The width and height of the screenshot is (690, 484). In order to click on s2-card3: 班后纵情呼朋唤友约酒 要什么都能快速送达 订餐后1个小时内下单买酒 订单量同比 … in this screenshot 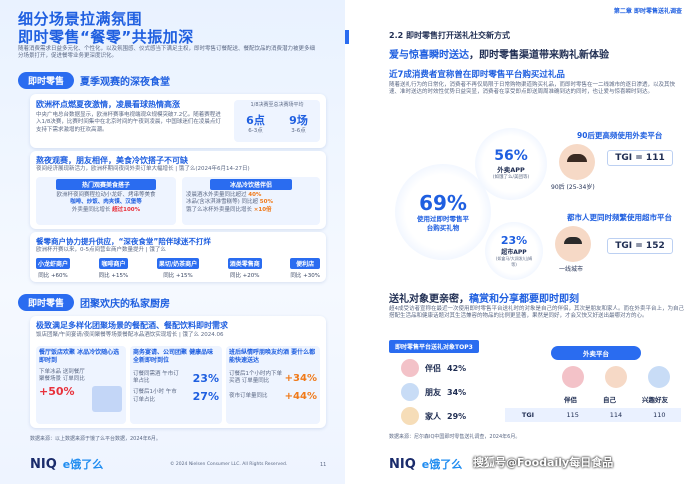, I will do `click(273, 385)`.